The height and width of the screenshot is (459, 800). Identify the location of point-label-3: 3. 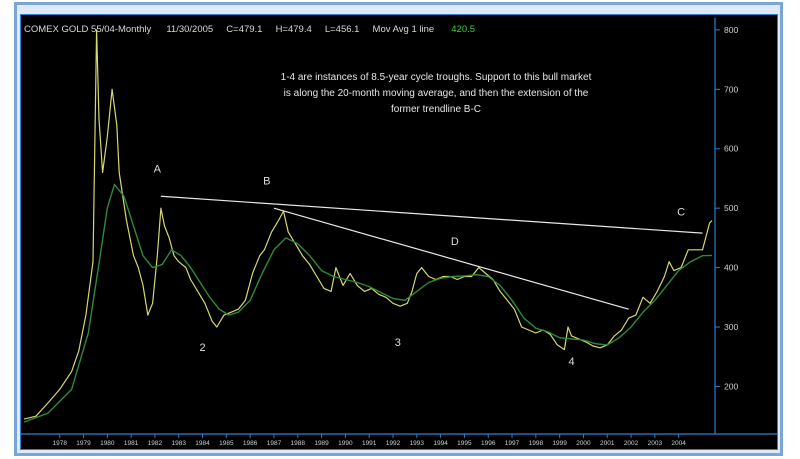
(398, 343).